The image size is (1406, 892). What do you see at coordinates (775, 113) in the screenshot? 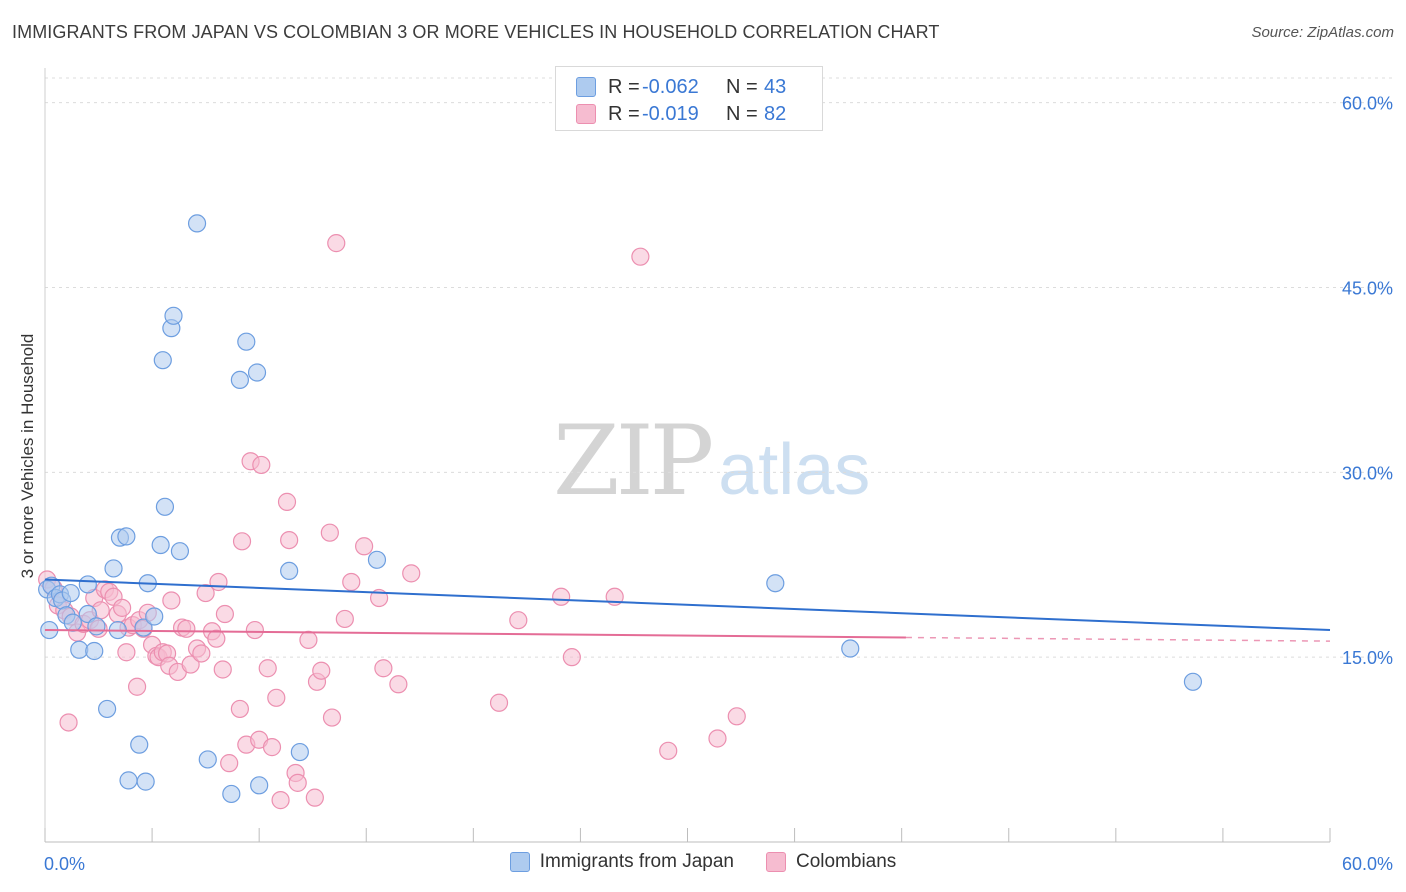
I see `legend-n-value-colombian: 82` at bounding box center [775, 113].